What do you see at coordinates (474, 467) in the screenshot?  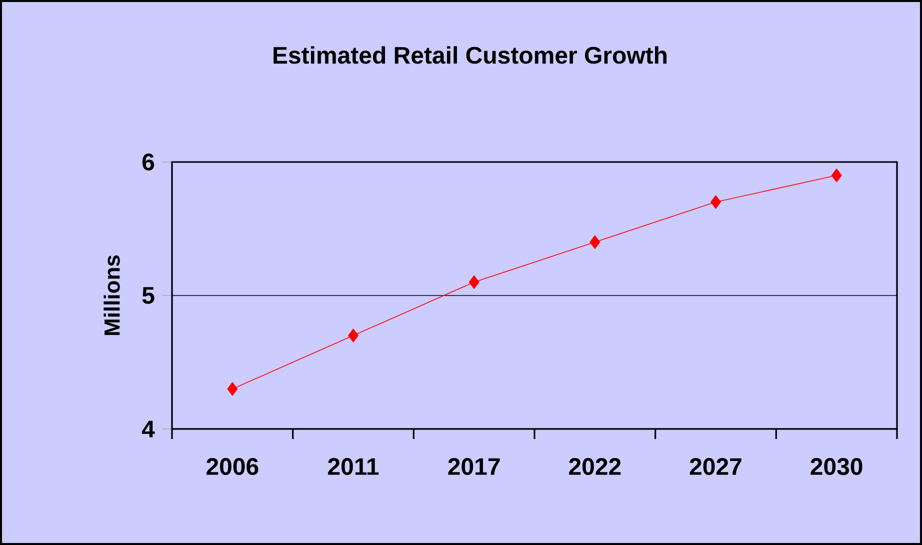 I see `x-tick-label: 2017` at bounding box center [474, 467].